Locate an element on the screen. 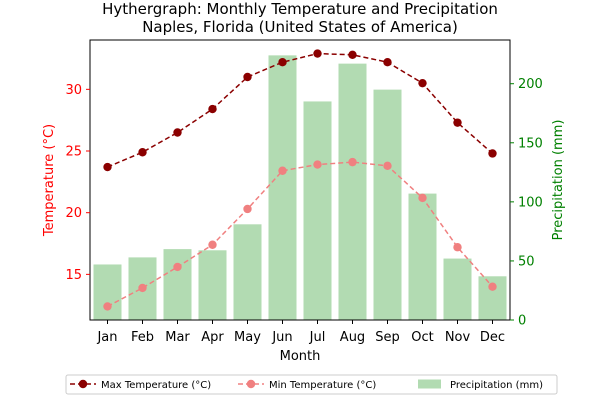  y-right-tick-label: 0 is located at coordinates (522, 321).